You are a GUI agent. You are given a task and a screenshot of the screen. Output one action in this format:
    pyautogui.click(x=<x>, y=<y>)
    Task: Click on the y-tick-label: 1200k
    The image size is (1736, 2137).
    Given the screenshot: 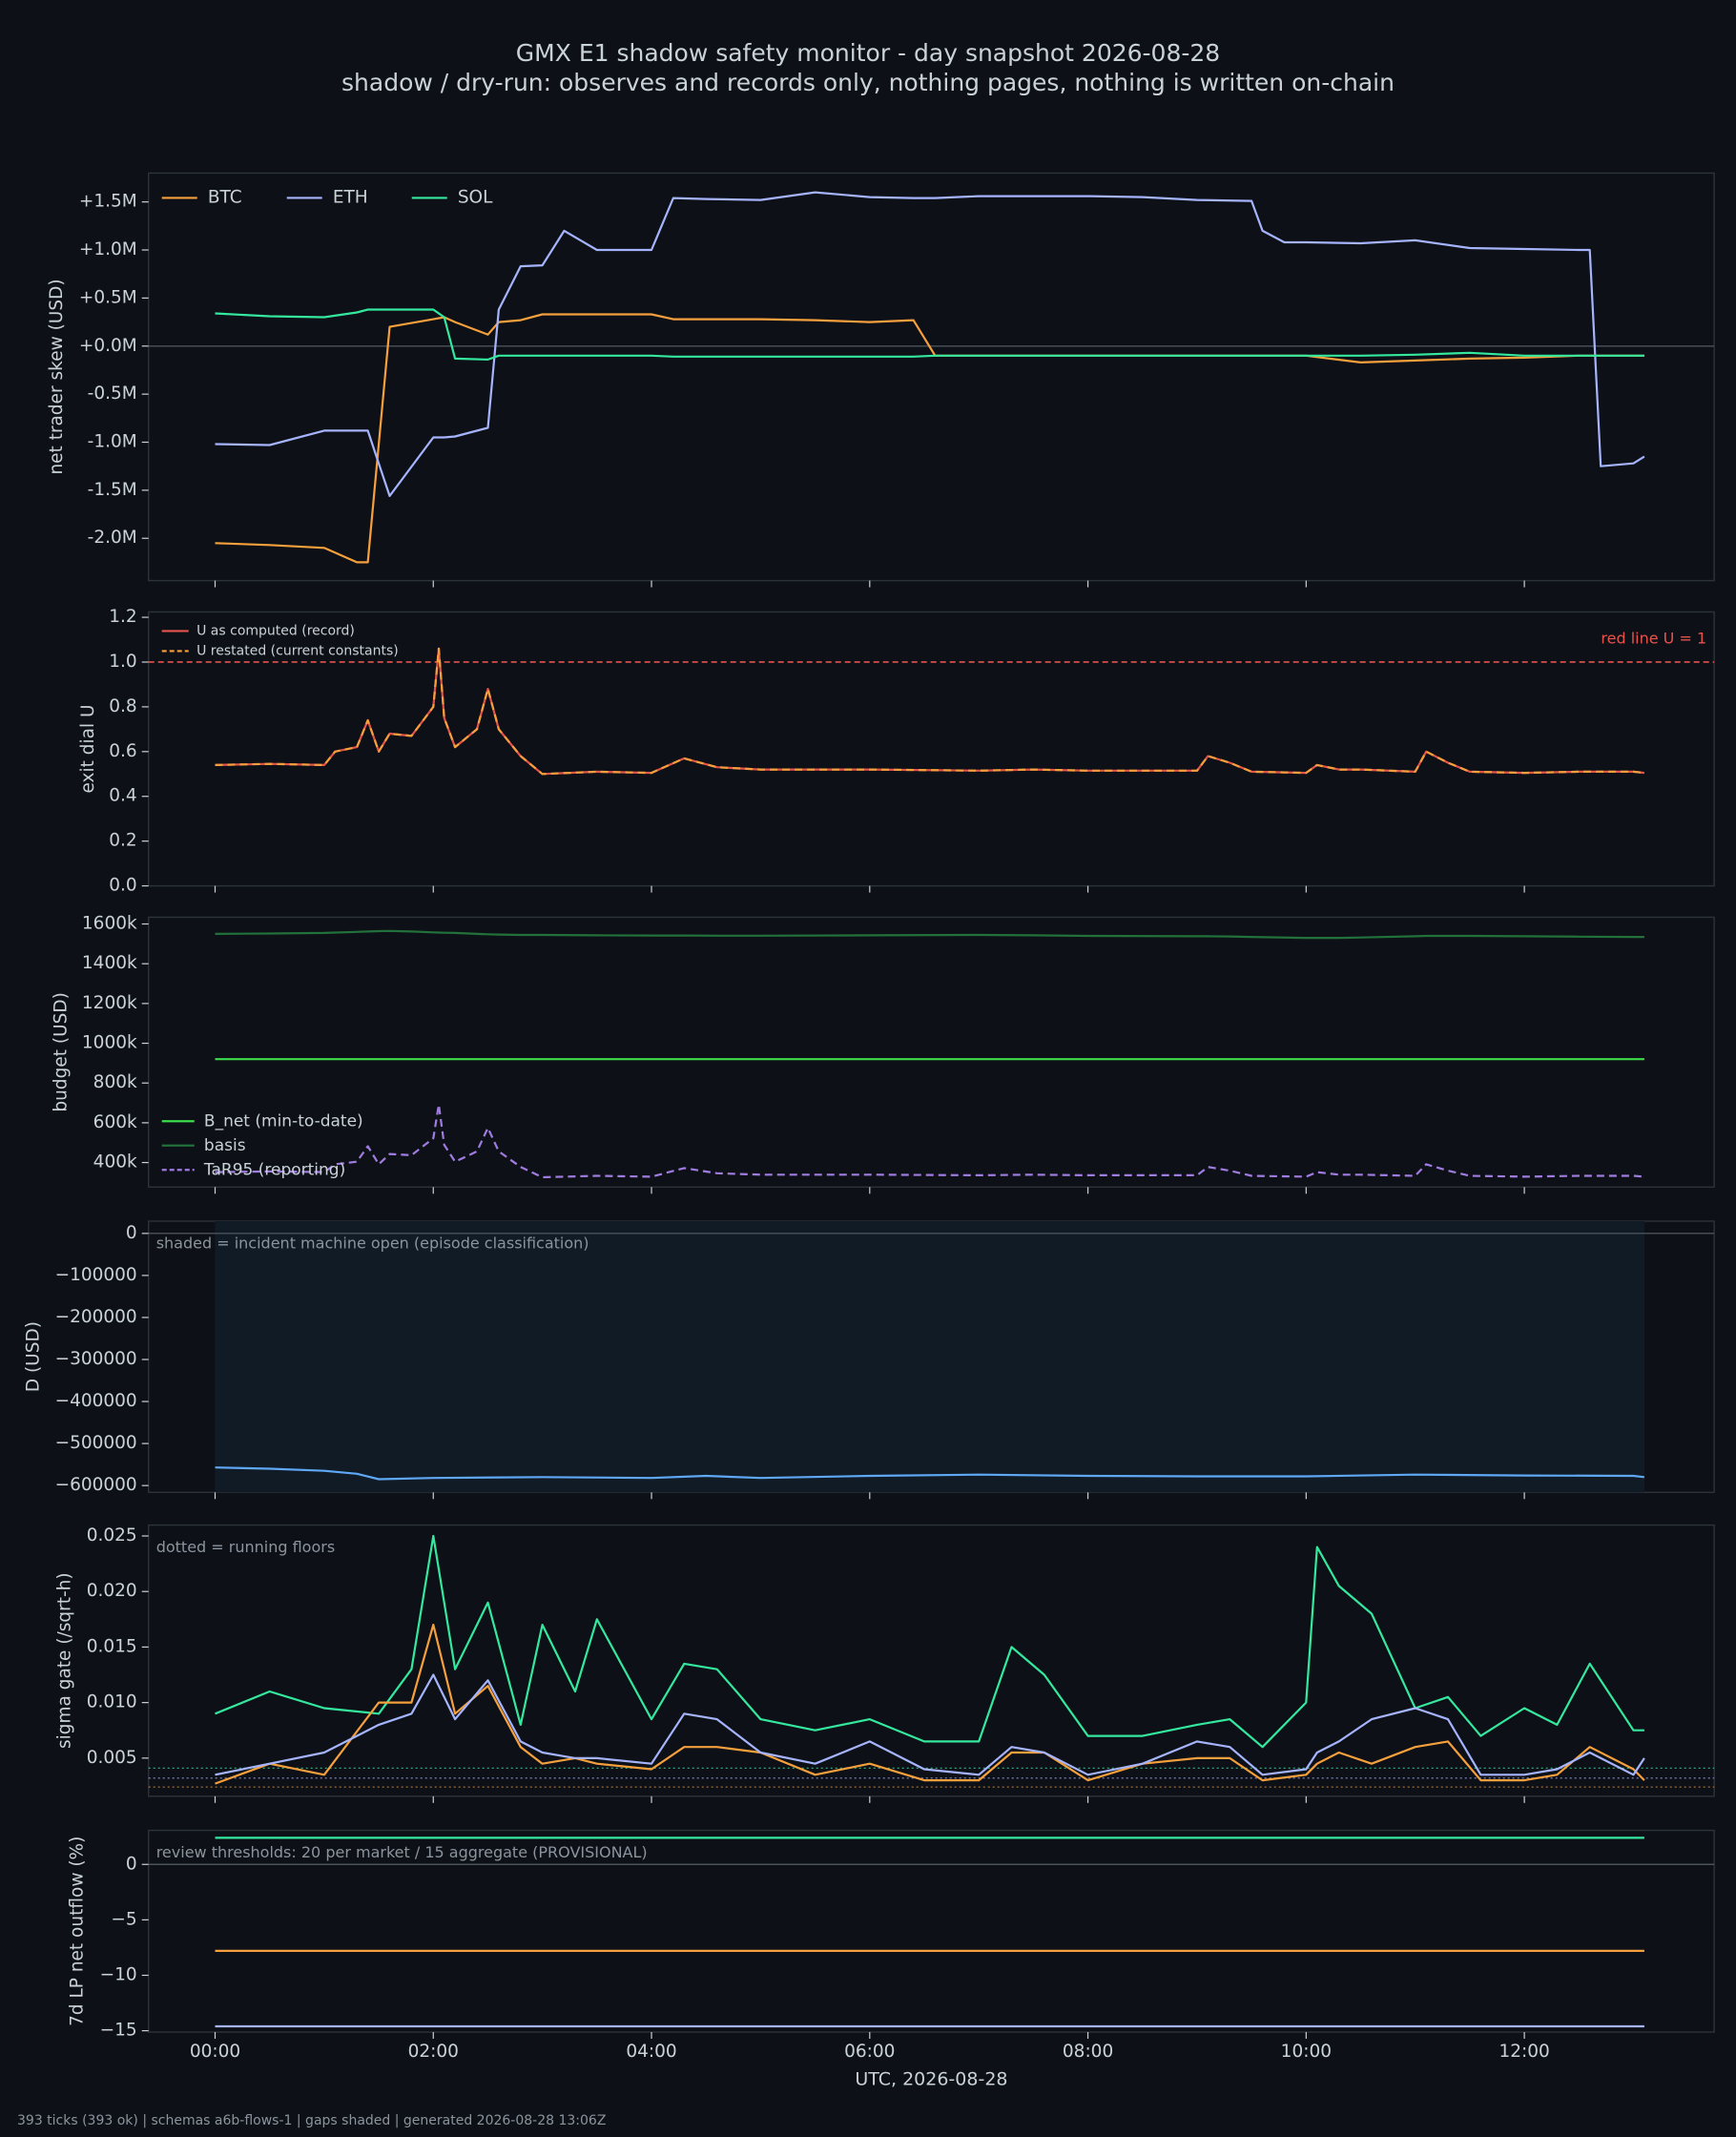 What is the action you would take?
    pyautogui.click(x=109, y=1003)
    